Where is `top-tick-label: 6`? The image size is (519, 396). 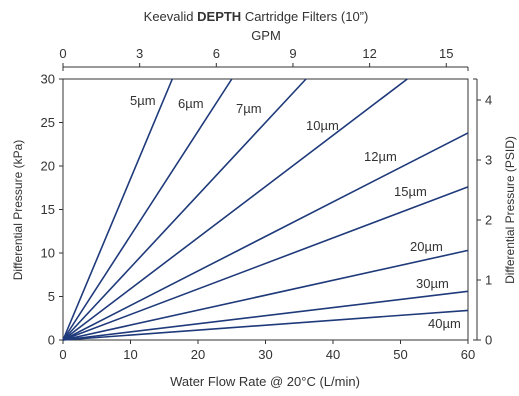
top-tick-label: 6 is located at coordinates (216, 53).